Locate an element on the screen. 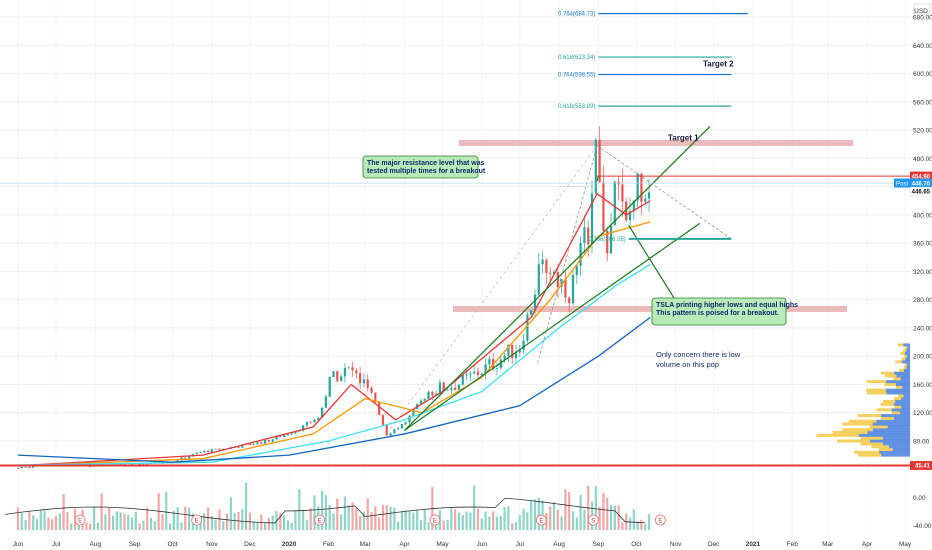 The width and height of the screenshot is (932, 550). price-tick: 320.00 is located at coordinates (922, 272).